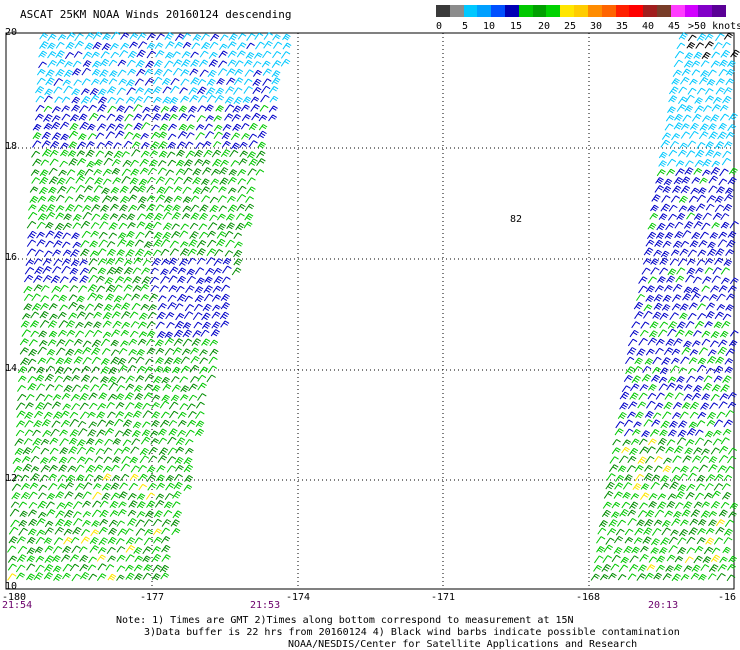  I want to click on colorbar-swatch, so click(595, 11).